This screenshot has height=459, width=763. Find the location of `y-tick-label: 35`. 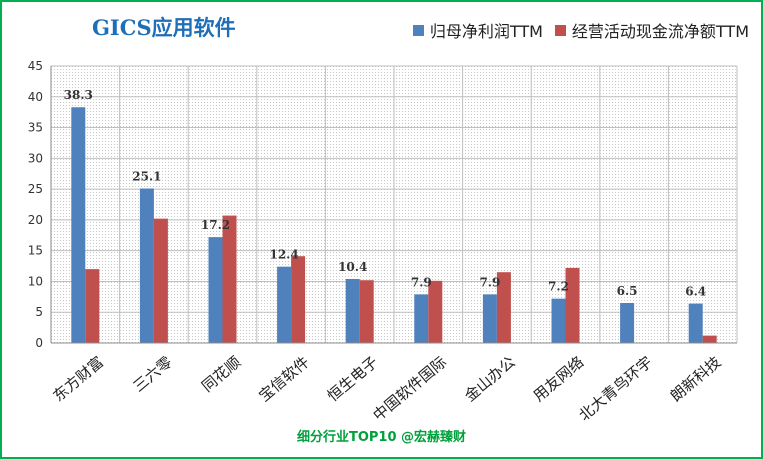

y-tick-label: 35 is located at coordinates (35, 128).